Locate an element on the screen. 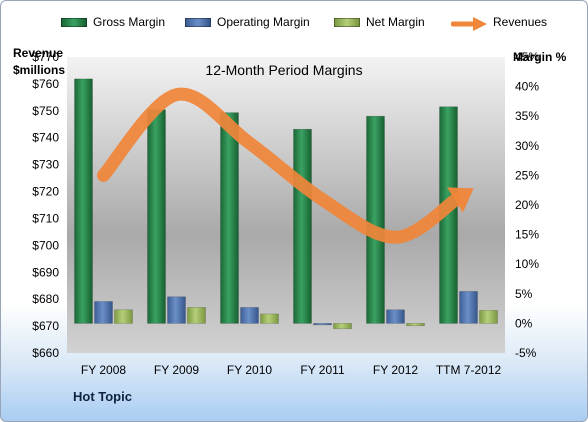 Image resolution: width=588 pixels, height=422 pixels. legend-gross-margin: Gross Margin is located at coordinates (129, 22).